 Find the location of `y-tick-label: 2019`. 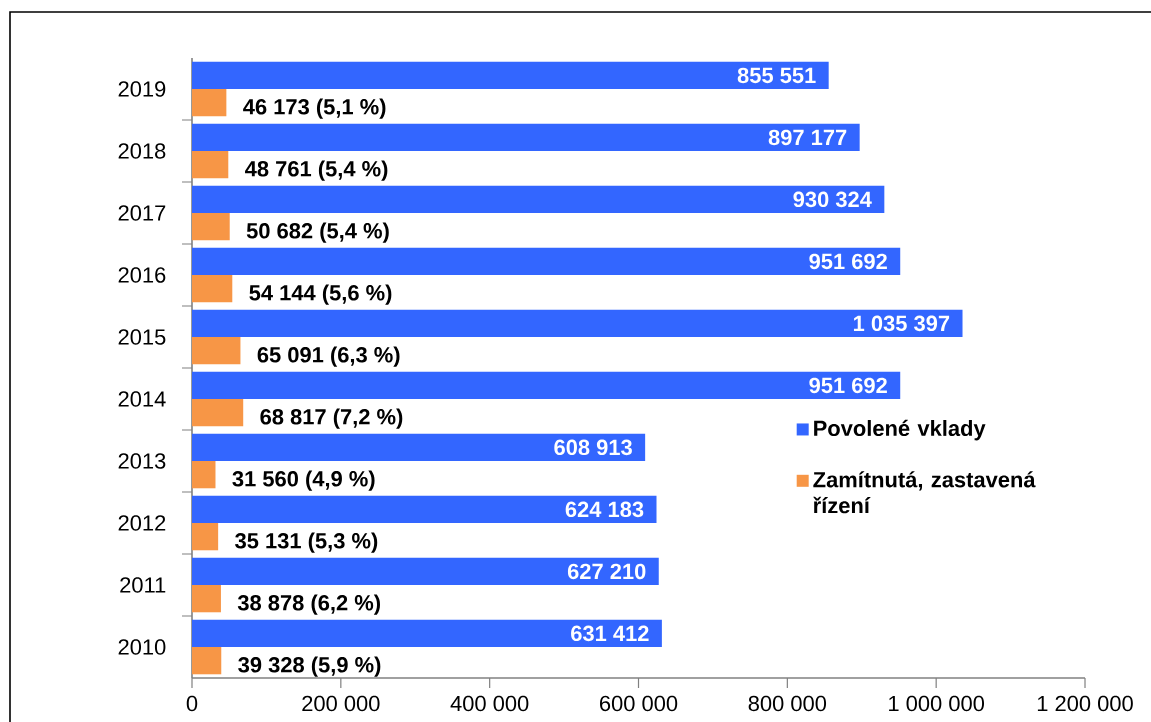

y-tick-label: 2019 is located at coordinates (142, 89).